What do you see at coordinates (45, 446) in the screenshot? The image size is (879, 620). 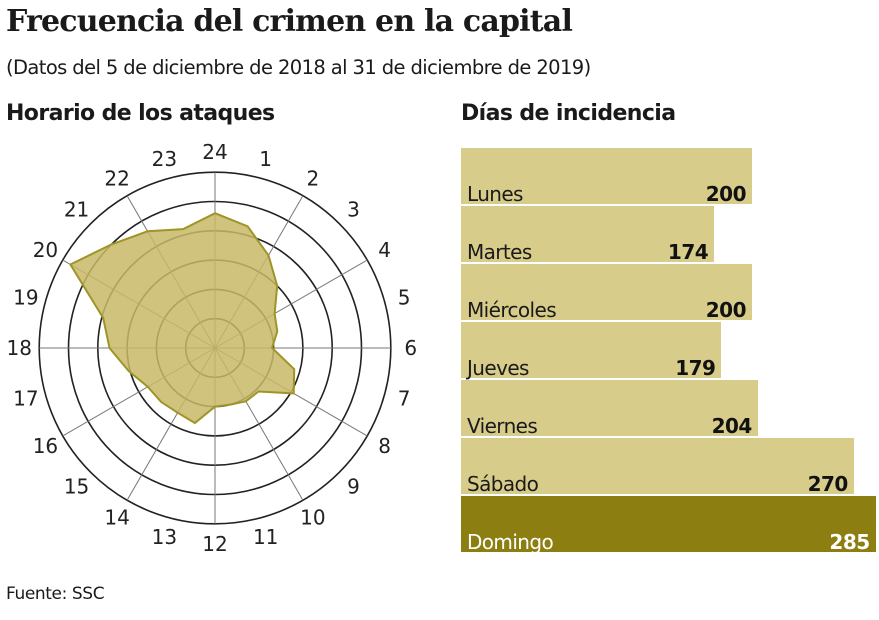 I see `hour-label: 16` at bounding box center [45, 446].